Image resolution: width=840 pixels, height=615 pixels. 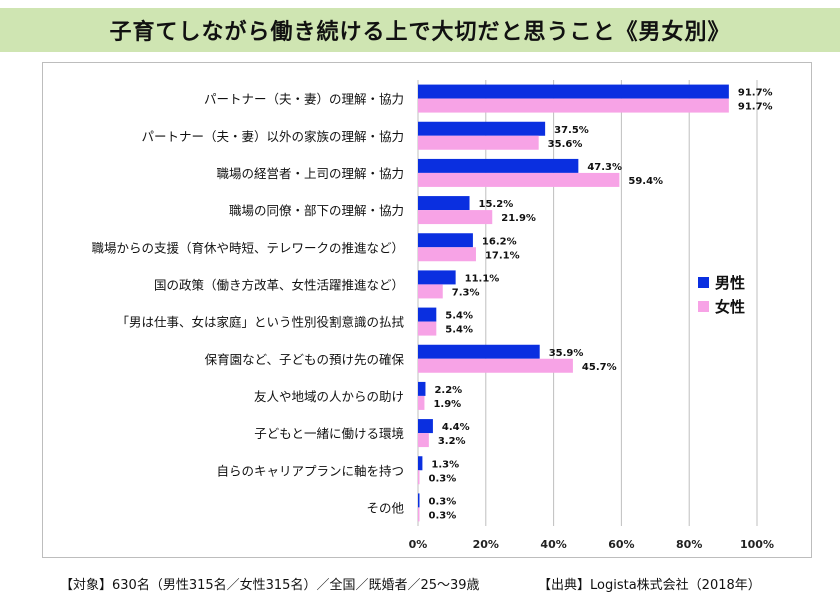 What do you see at coordinates (604, 167) in the screenshot?
I see `value-label-male: 47.3%` at bounding box center [604, 167].